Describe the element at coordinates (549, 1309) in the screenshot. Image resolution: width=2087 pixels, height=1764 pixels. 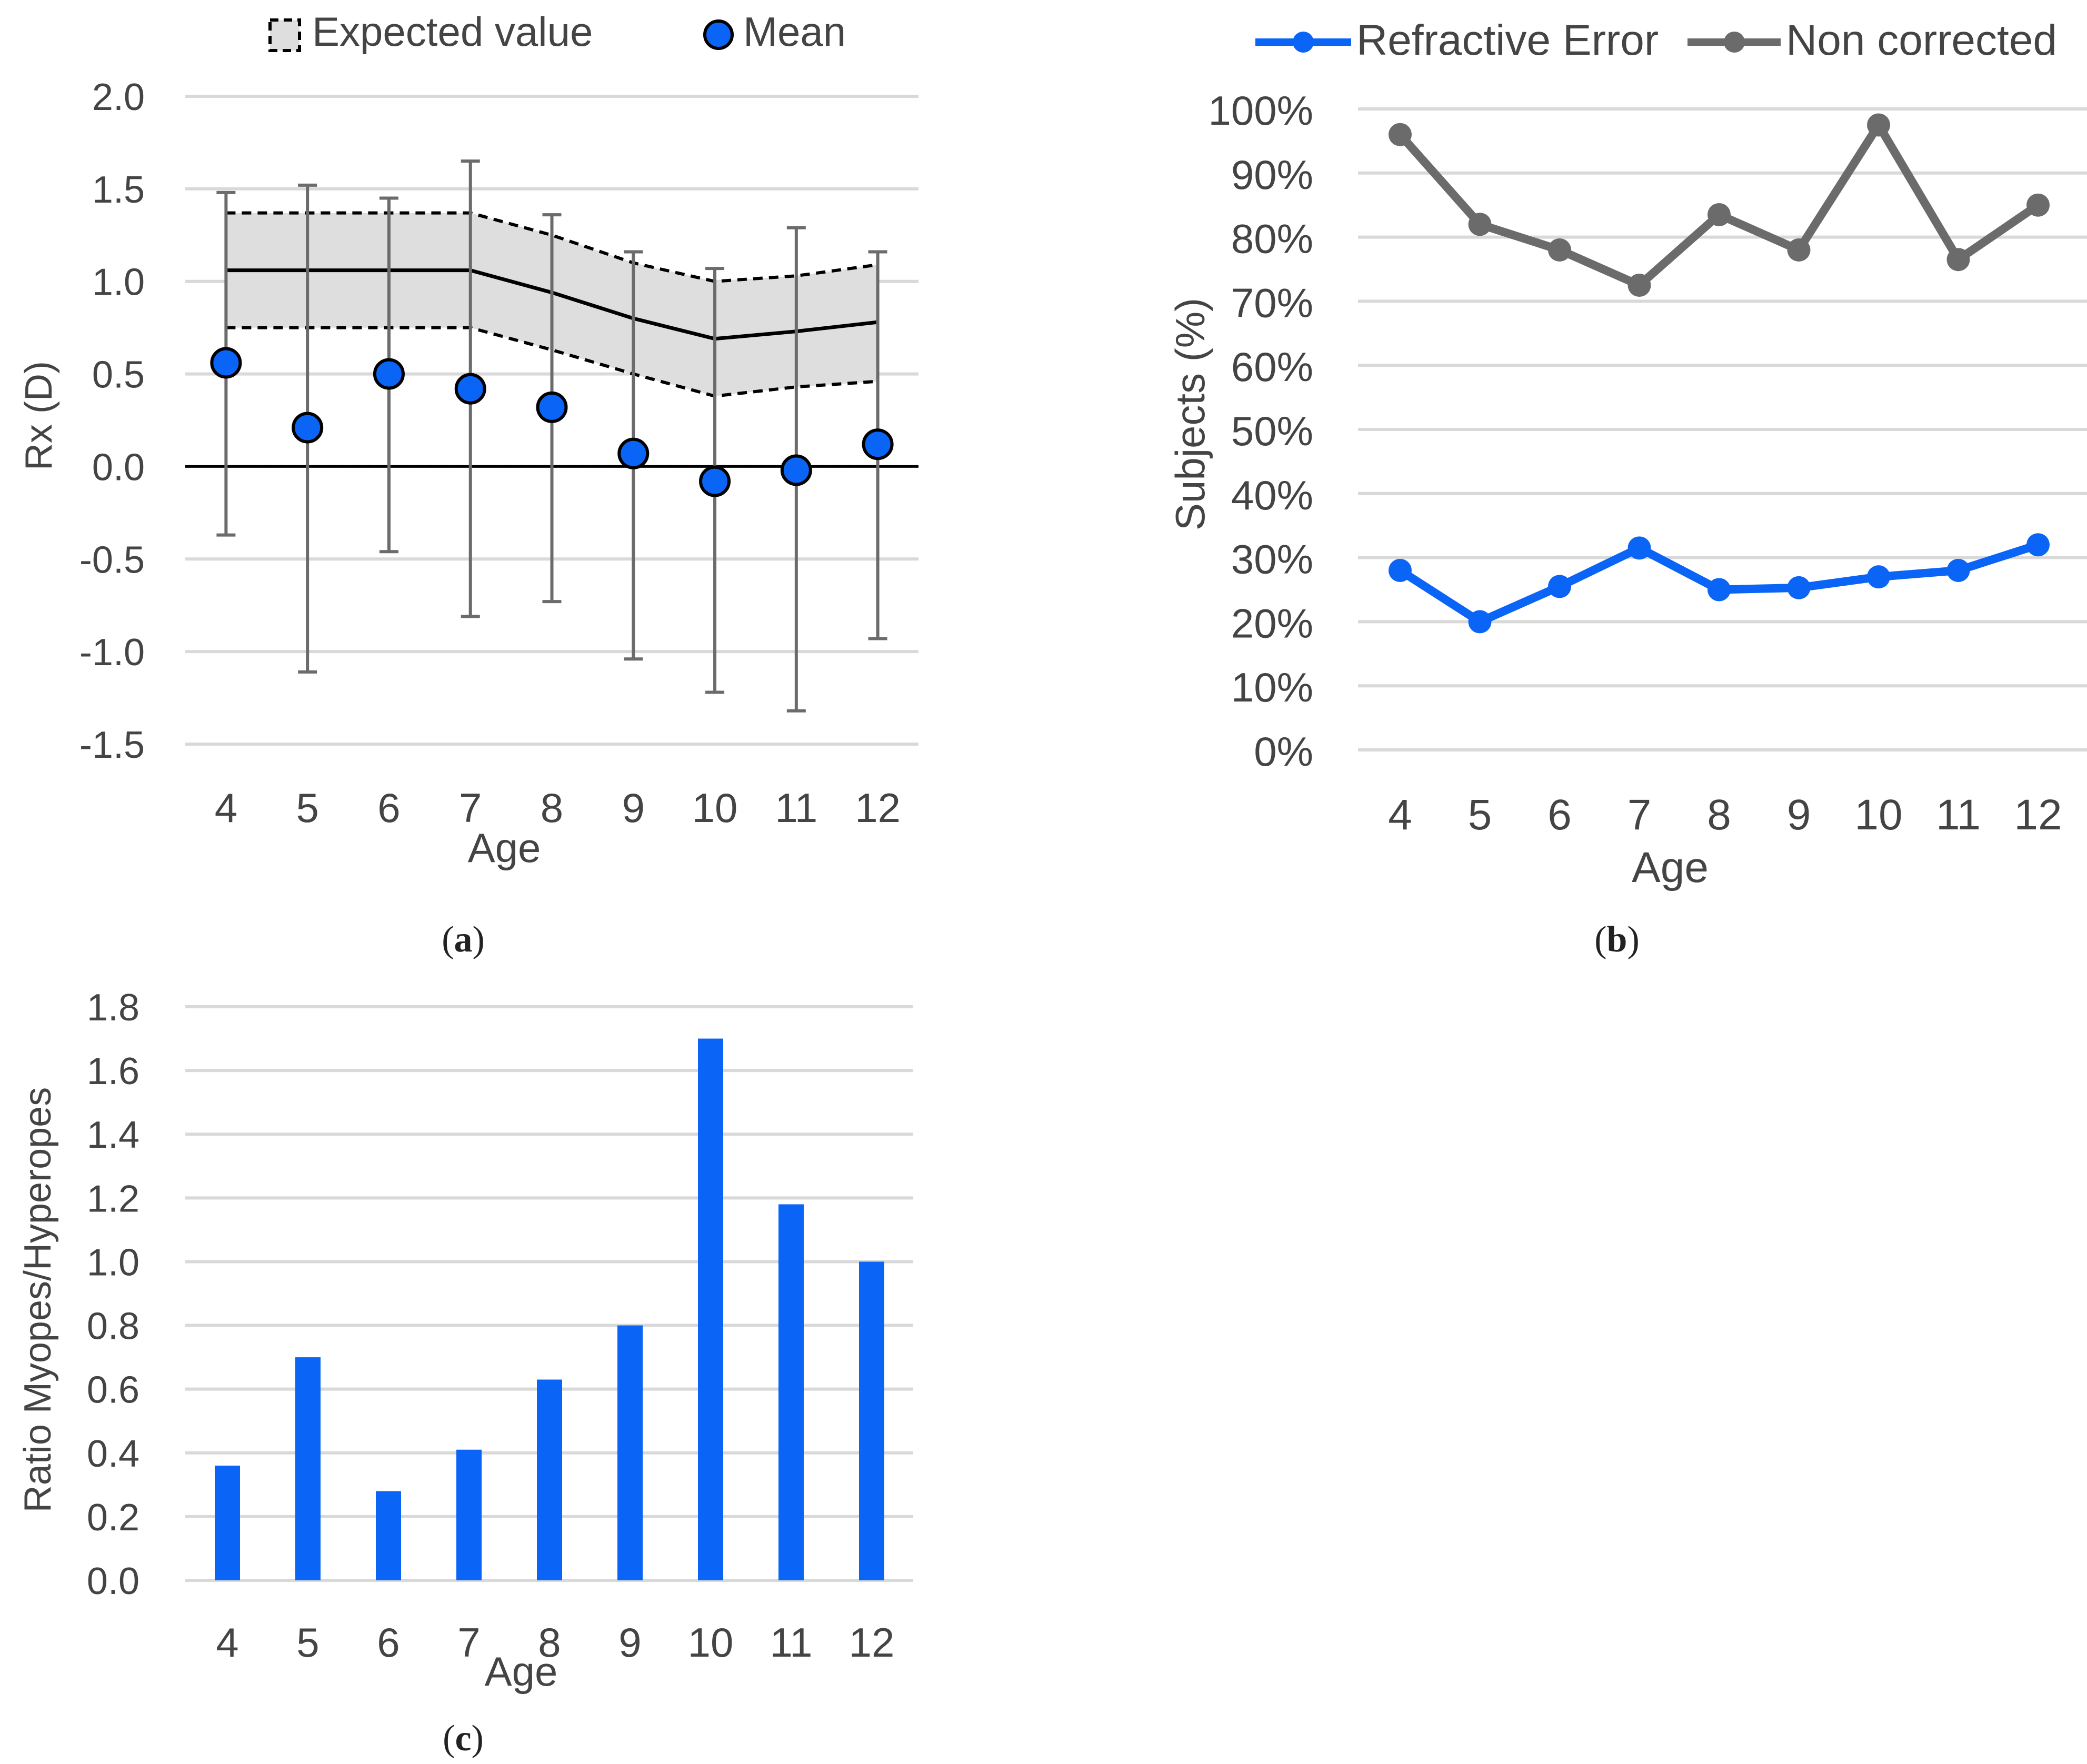
I see `chart-c-bars` at that location.